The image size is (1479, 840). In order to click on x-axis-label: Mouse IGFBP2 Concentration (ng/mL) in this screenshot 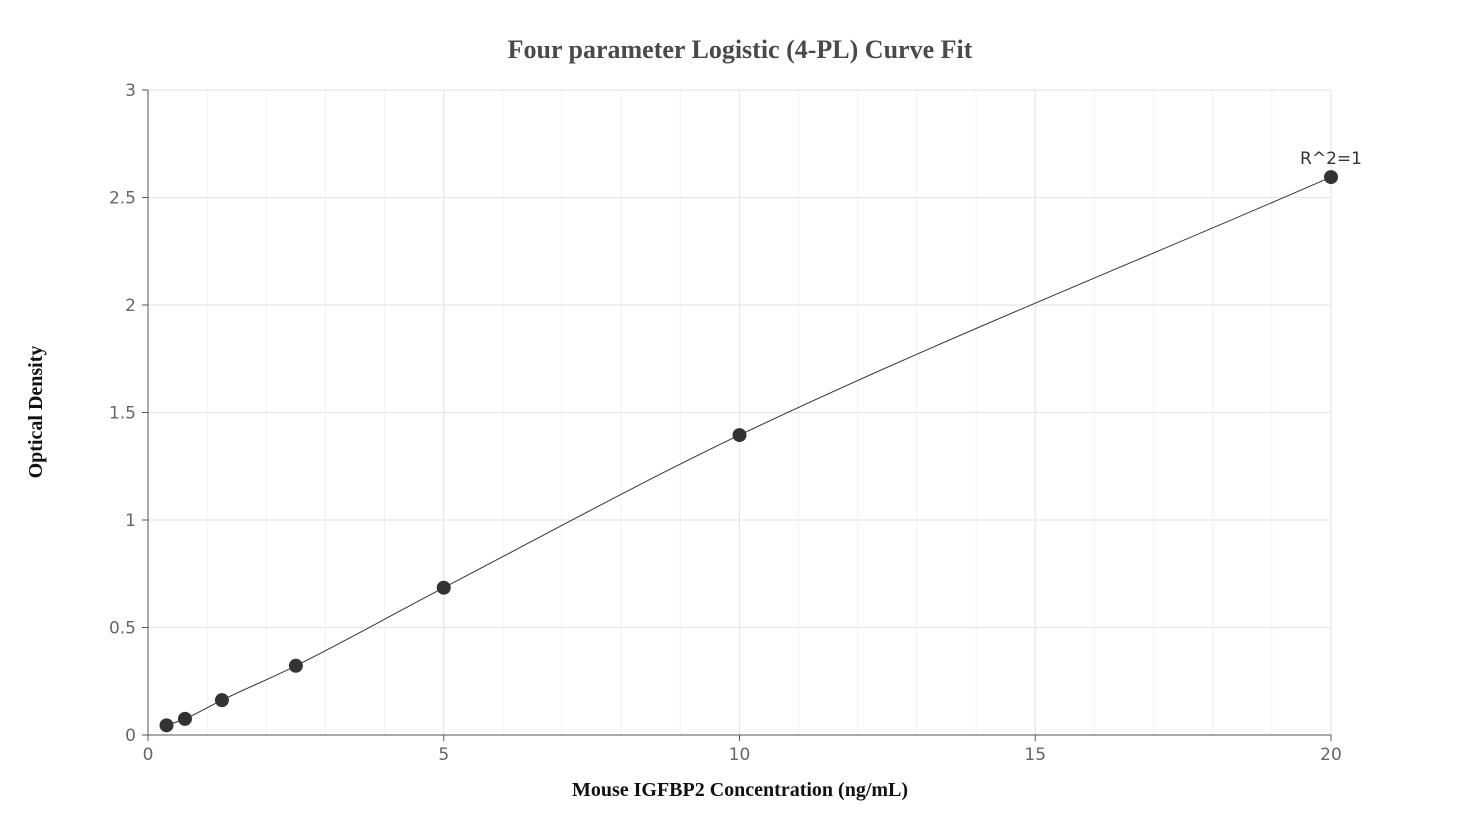, I will do `click(740, 790)`.